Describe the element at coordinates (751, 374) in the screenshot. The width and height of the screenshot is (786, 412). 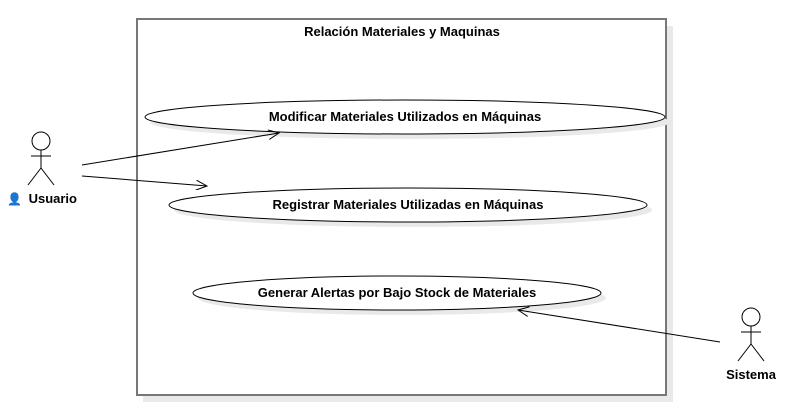
I see `actor-sistema-label: Sistema` at that location.